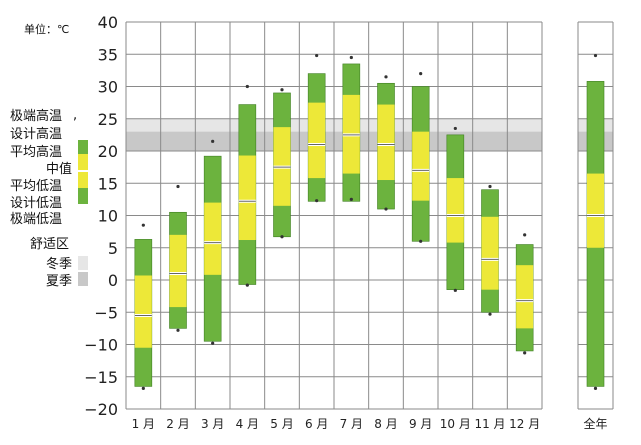 This screenshot has width=641, height=445. I want to click on legend-design-low: 设计低温, so click(36, 203).